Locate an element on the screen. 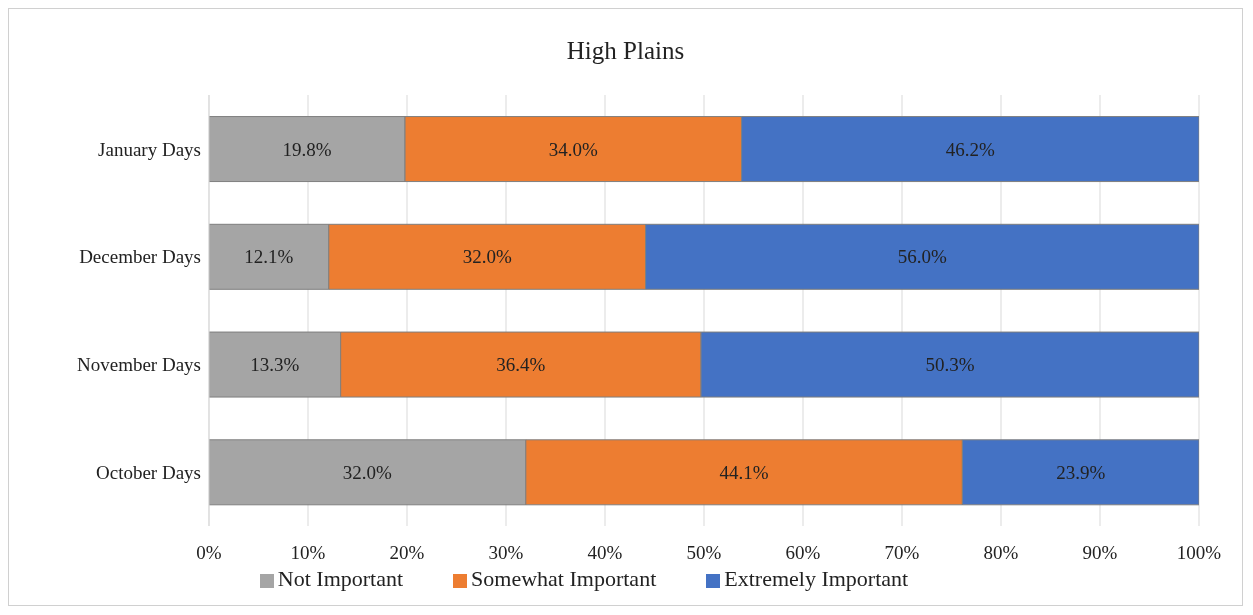 Image resolution: width=1253 pixels, height=615 pixels. x-tick-label: 30% is located at coordinates (506, 553).